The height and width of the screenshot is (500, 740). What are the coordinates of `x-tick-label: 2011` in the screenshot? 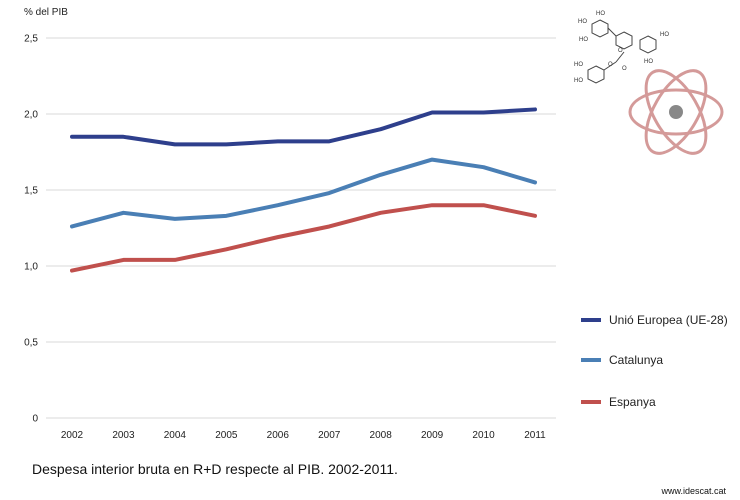 It's located at (535, 435).